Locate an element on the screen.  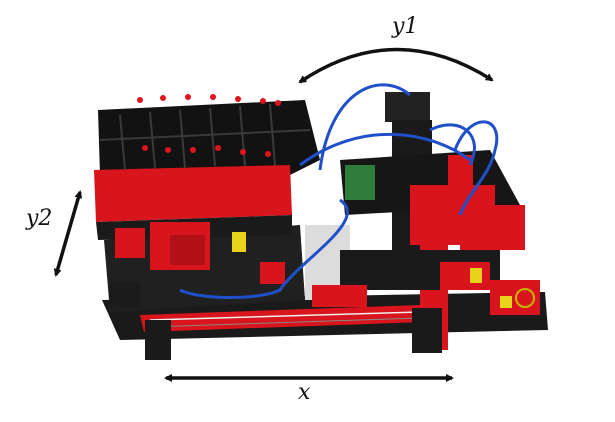
y1-axis-label: y1 is located at coordinates (405, 26).